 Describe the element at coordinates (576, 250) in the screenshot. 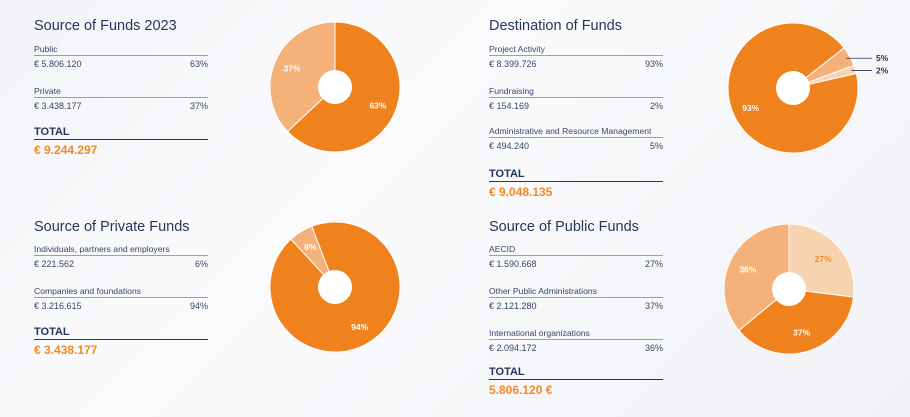

I see `row-label: AECID` at that location.